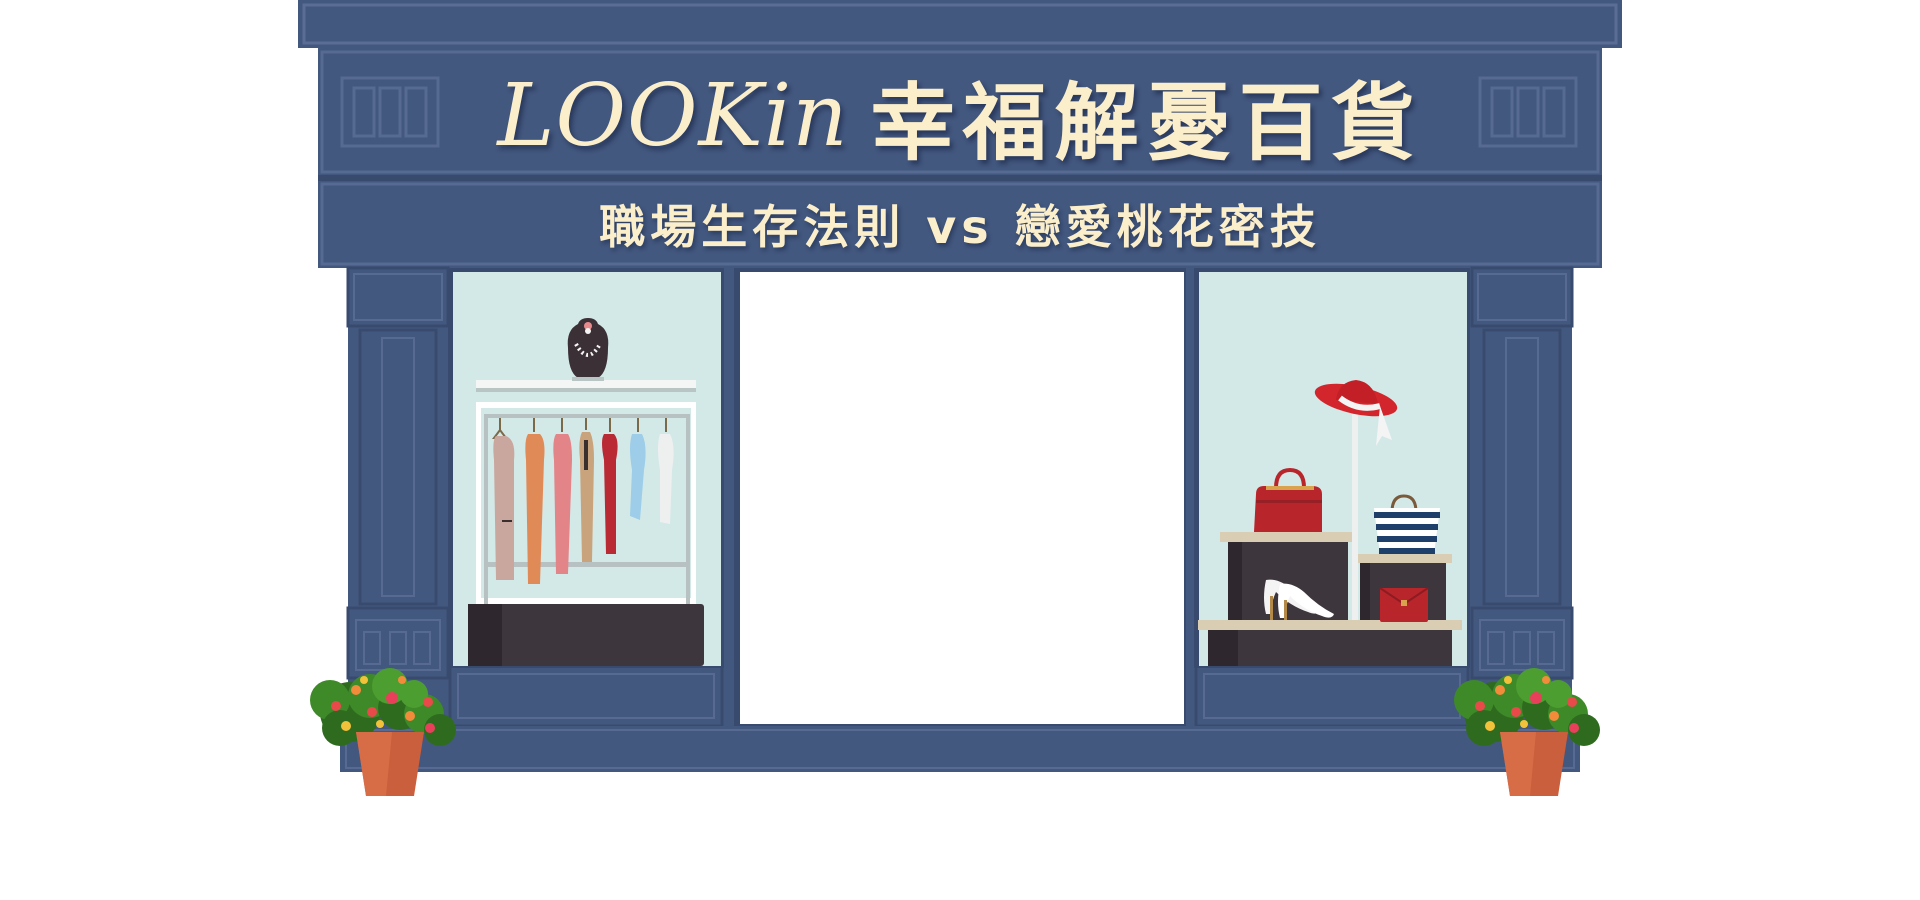 The height and width of the screenshot is (900, 1920). Describe the element at coordinates (588, 349) in the screenshot. I see `necklace-bust-icon` at that location.